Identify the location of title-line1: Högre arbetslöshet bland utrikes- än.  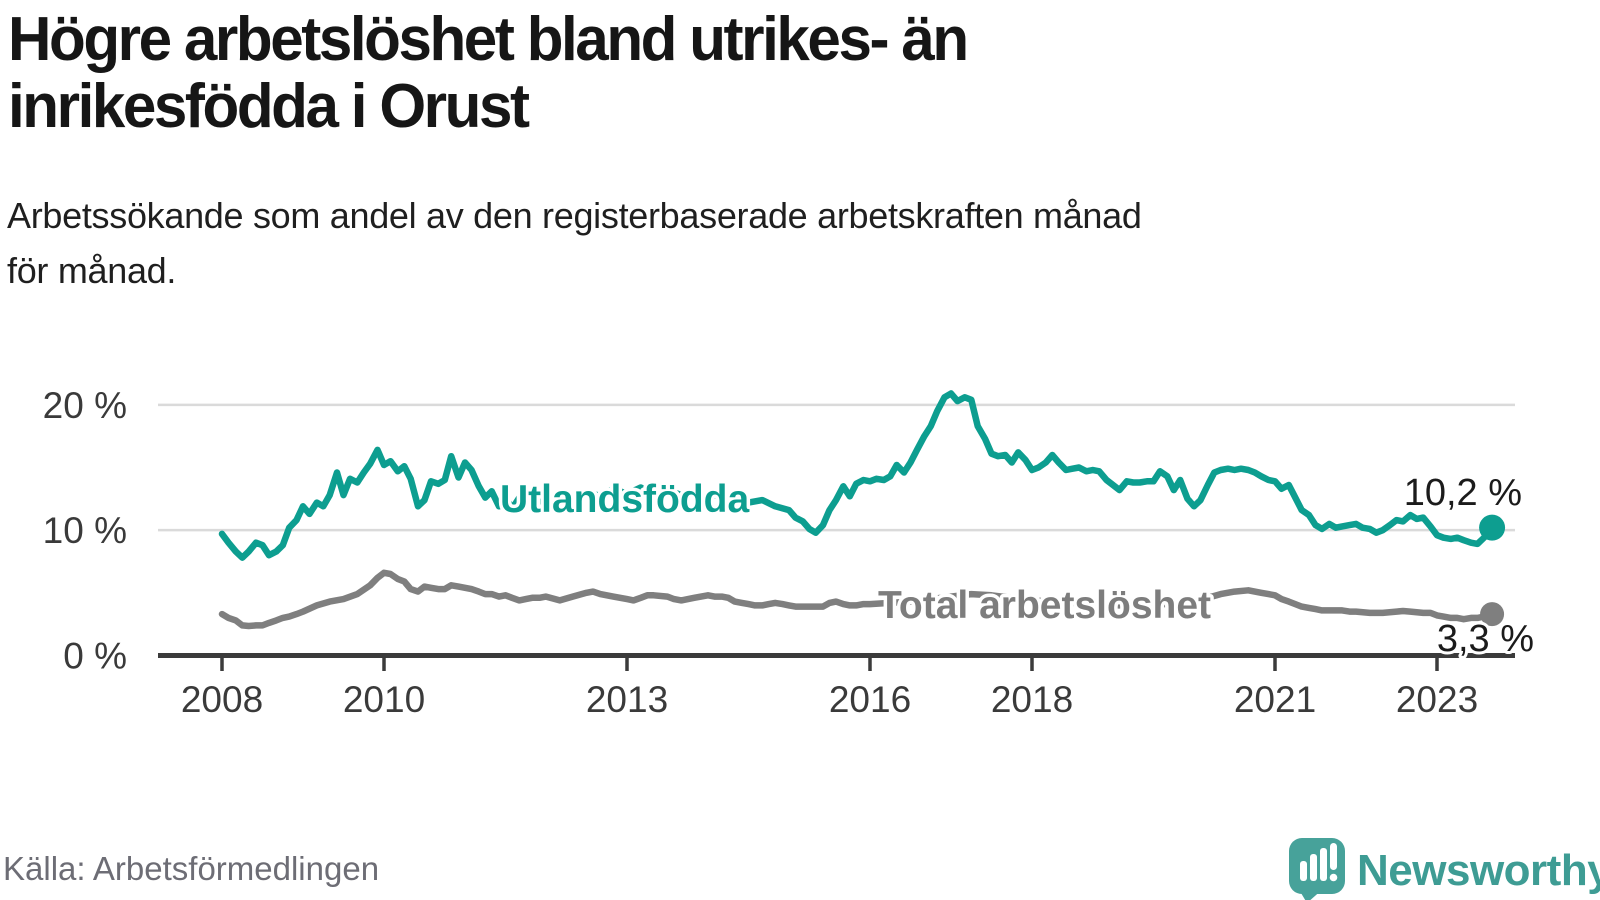
(488, 39).